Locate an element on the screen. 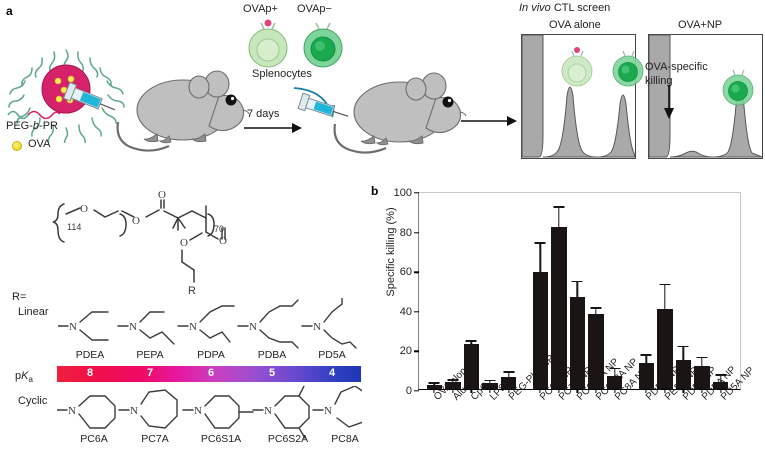 The height and width of the screenshot is (459, 765). linear-row-label: Linear is located at coordinates (33, 312).